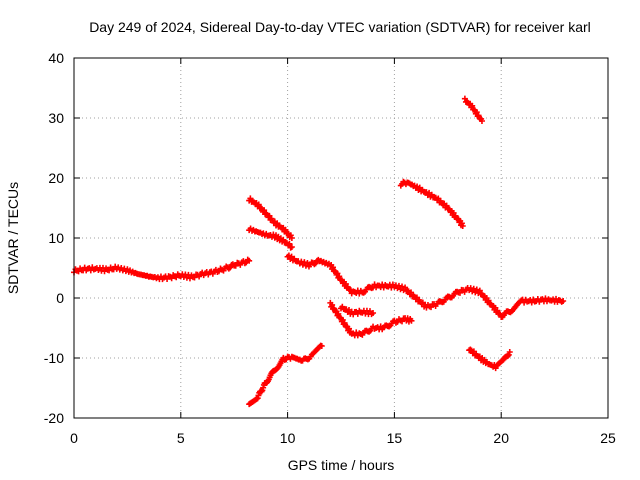 This screenshot has width=640, height=480. What do you see at coordinates (371, 319) in the screenshot?
I see `series-track-h` at bounding box center [371, 319].